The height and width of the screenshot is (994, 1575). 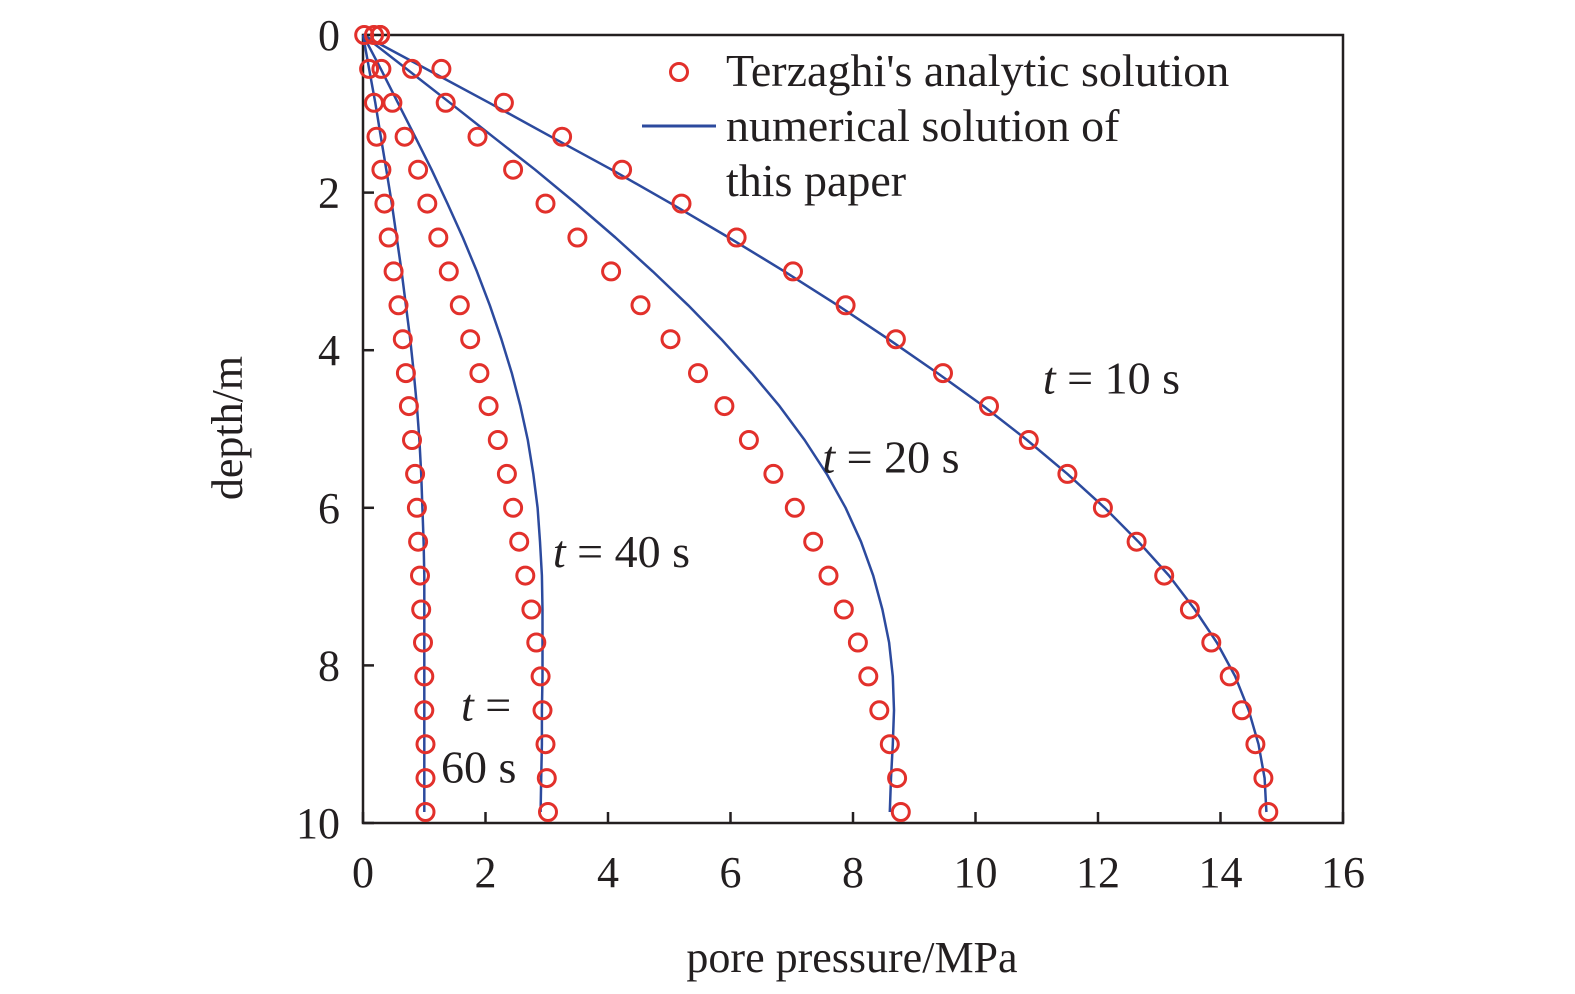 What do you see at coordinates (1098, 872) in the screenshot?
I see `x-tick-label: 12` at bounding box center [1098, 872].